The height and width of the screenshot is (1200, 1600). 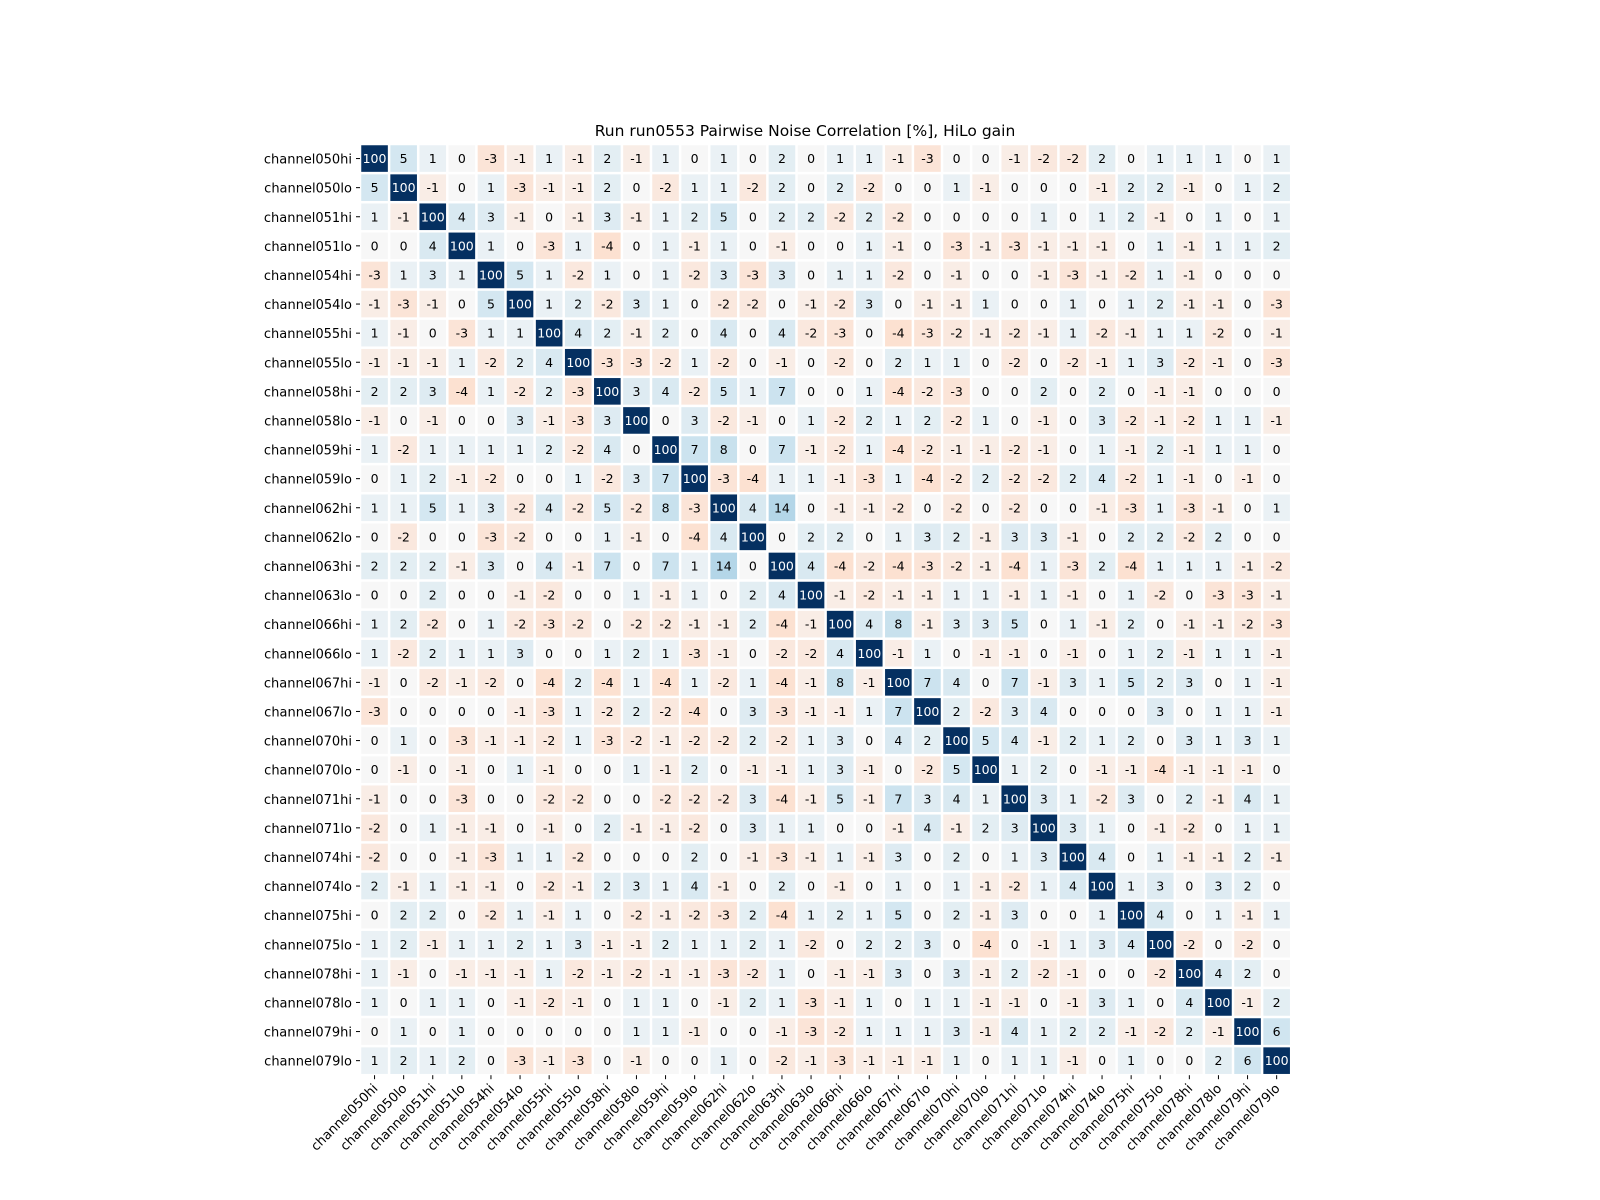 What do you see at coordinates (308, 421) in the screenshot?
I see `y-tick-label: channel058lo` at bounding box center [308, 421].